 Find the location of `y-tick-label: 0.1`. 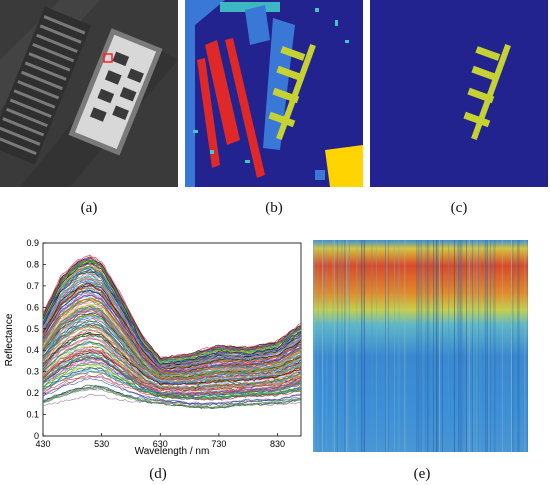

y-tick-label: 0.1 is located at coordinates (32, 415).